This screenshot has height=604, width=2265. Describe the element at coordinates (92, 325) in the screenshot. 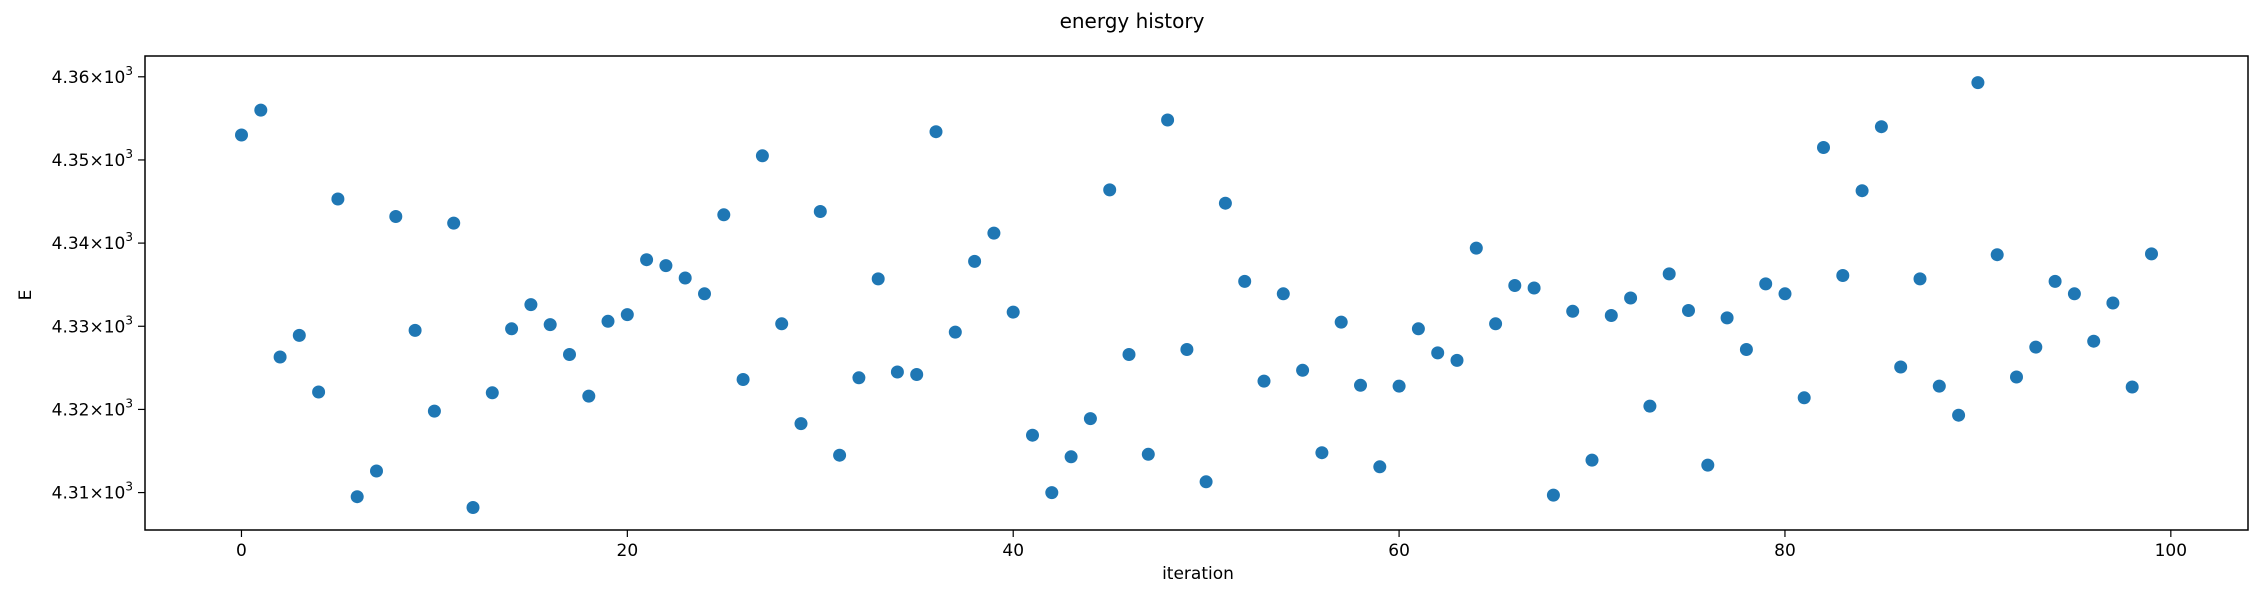

I see `y-tick-label: 4.33×10³` at that location.